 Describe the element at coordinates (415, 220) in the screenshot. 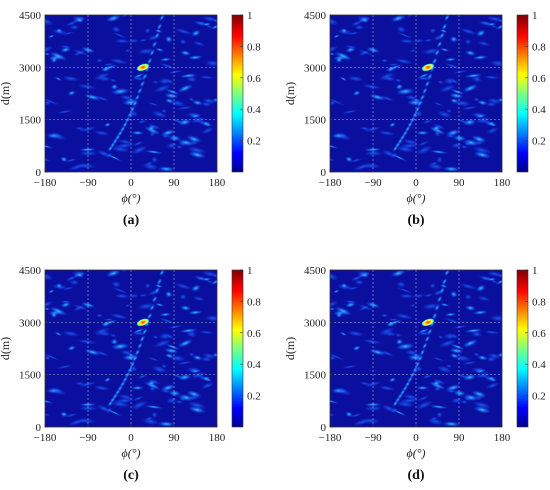

I see `panel-label: (b)` at that location.